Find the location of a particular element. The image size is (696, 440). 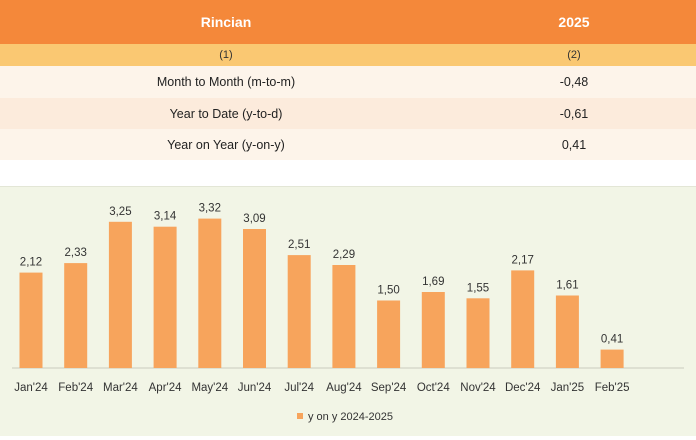

x-tick-label: Dec'24 is located at coordinates (523, 388).